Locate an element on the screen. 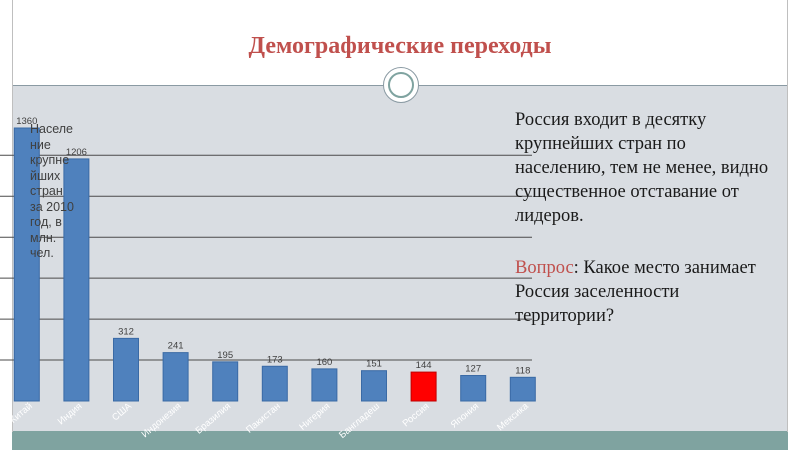 This screenshot has width=800, height=450. data-label-7: 151 is located at coordinates (374, 364).